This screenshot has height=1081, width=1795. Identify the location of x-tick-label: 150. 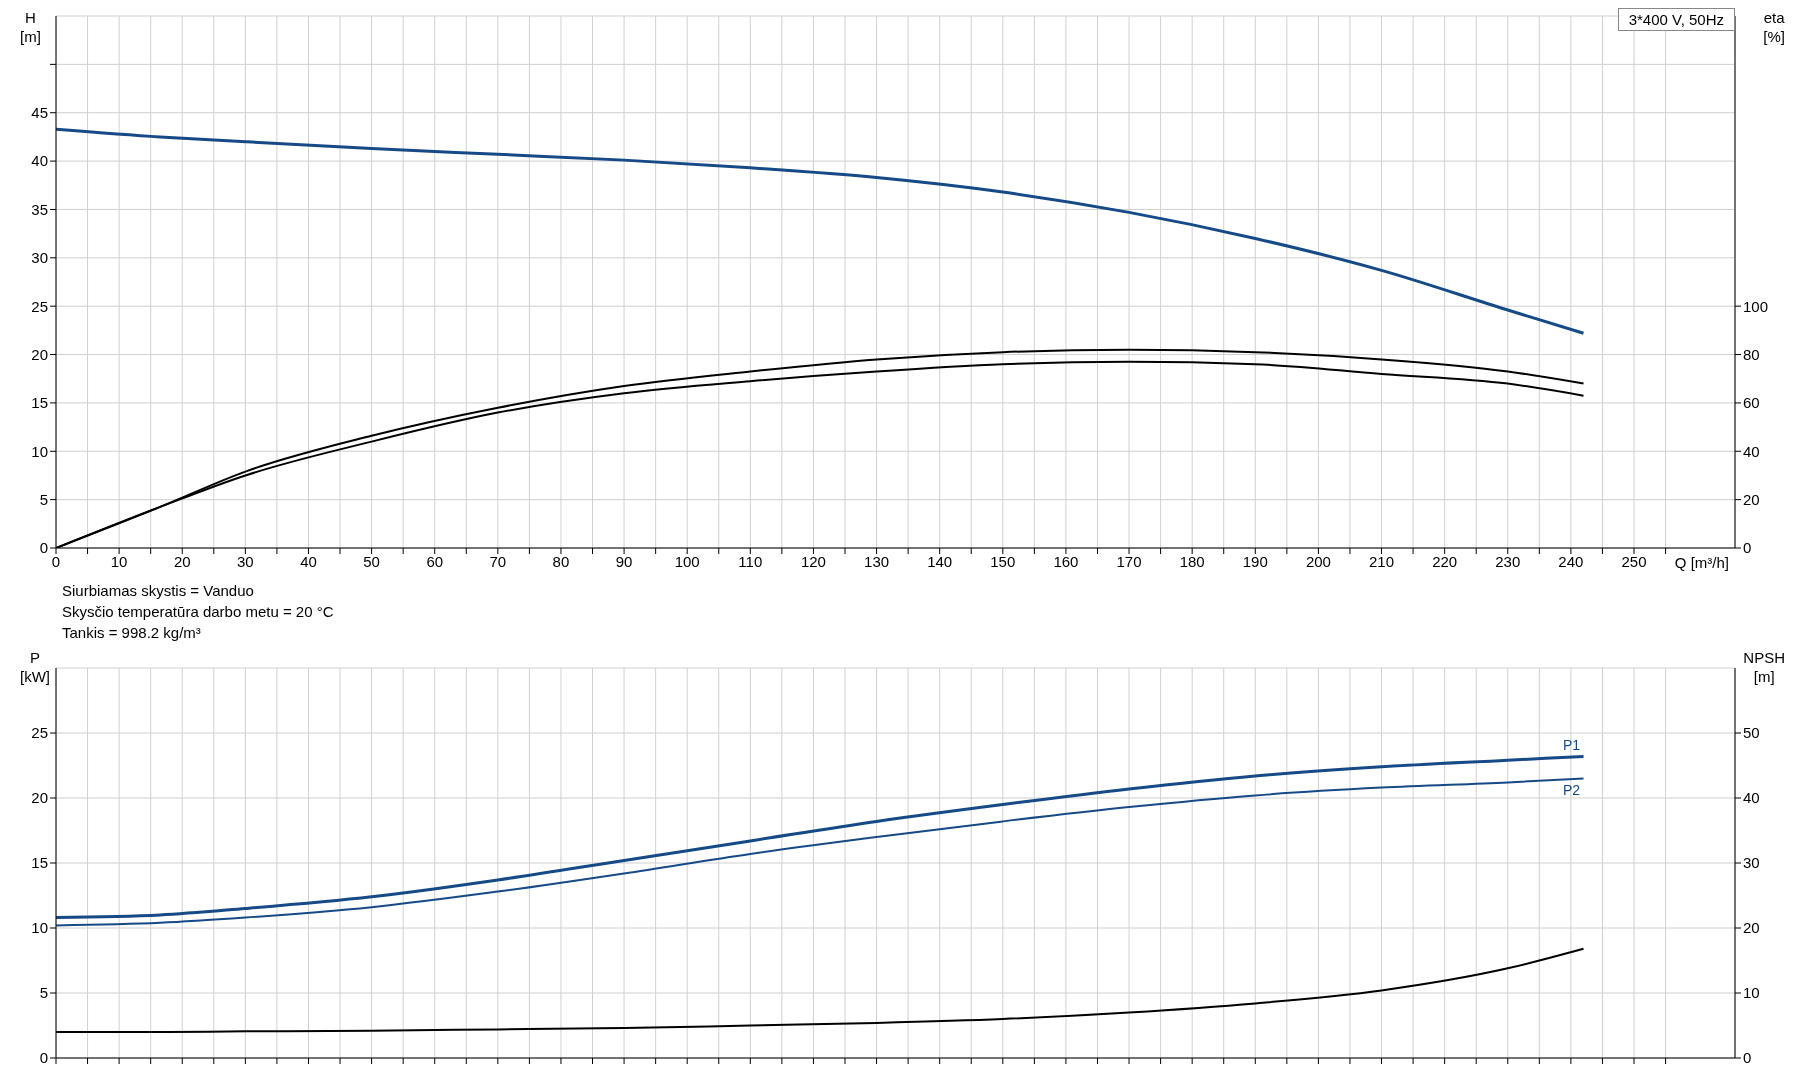
(1003, 561).